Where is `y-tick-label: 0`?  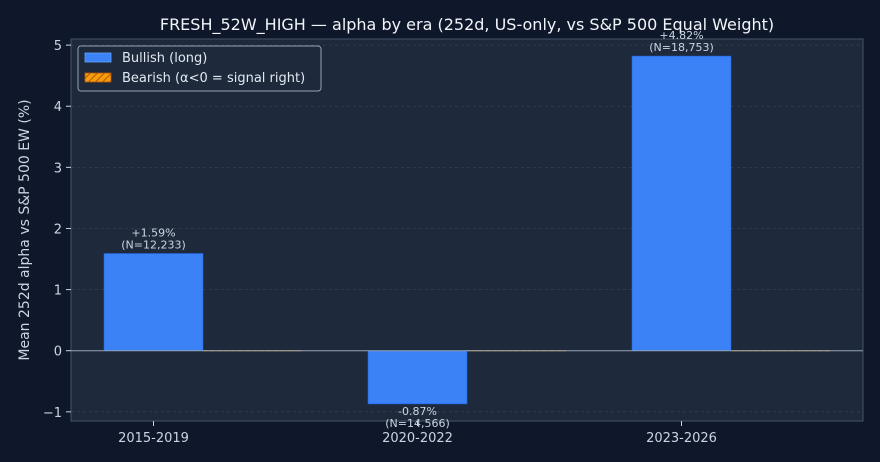
y-tick-label: 0 is located at coordinates (58, 352).